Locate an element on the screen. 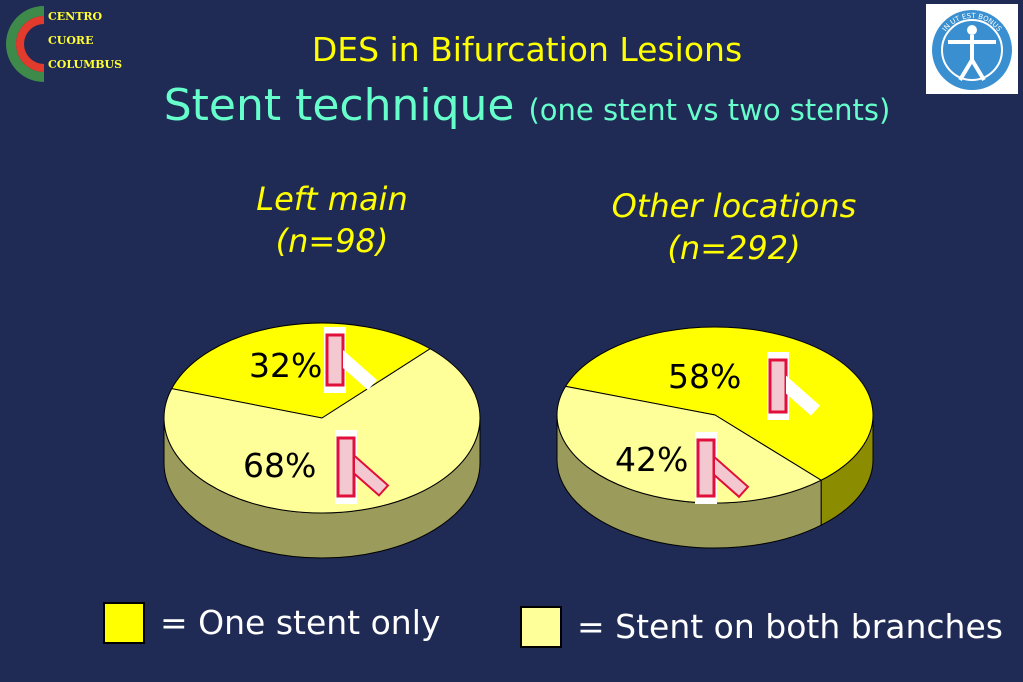 The width and height of the screenshot is (1023, 682). logo-line: CUORE is located at coordinates (71, 40).